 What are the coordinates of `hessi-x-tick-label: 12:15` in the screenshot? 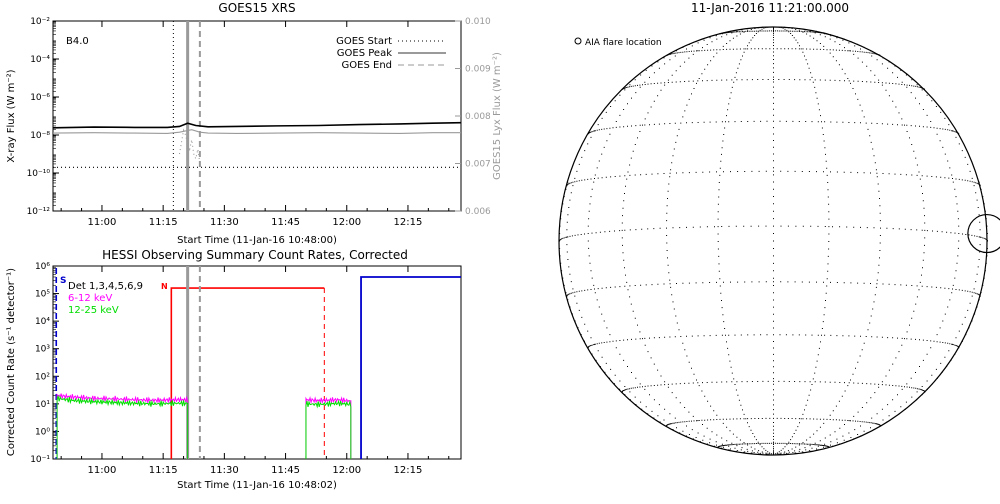 It's located at (408, 470).